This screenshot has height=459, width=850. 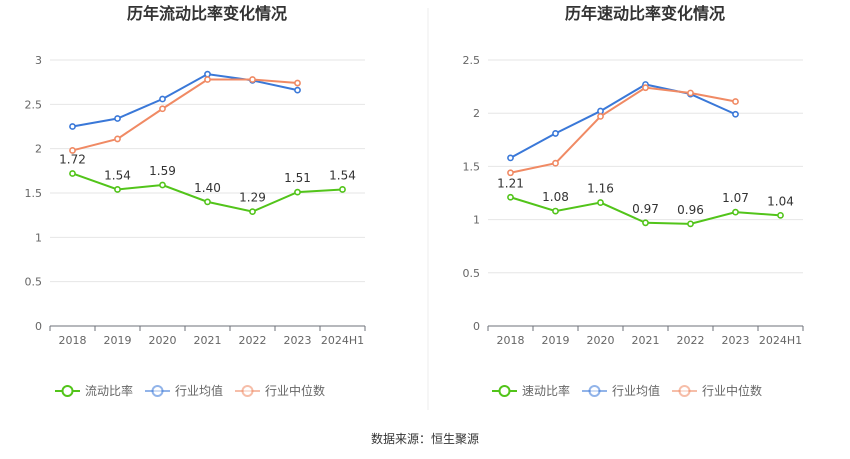 I want to click on data-label: 1.59, so click(x=162, y=171).